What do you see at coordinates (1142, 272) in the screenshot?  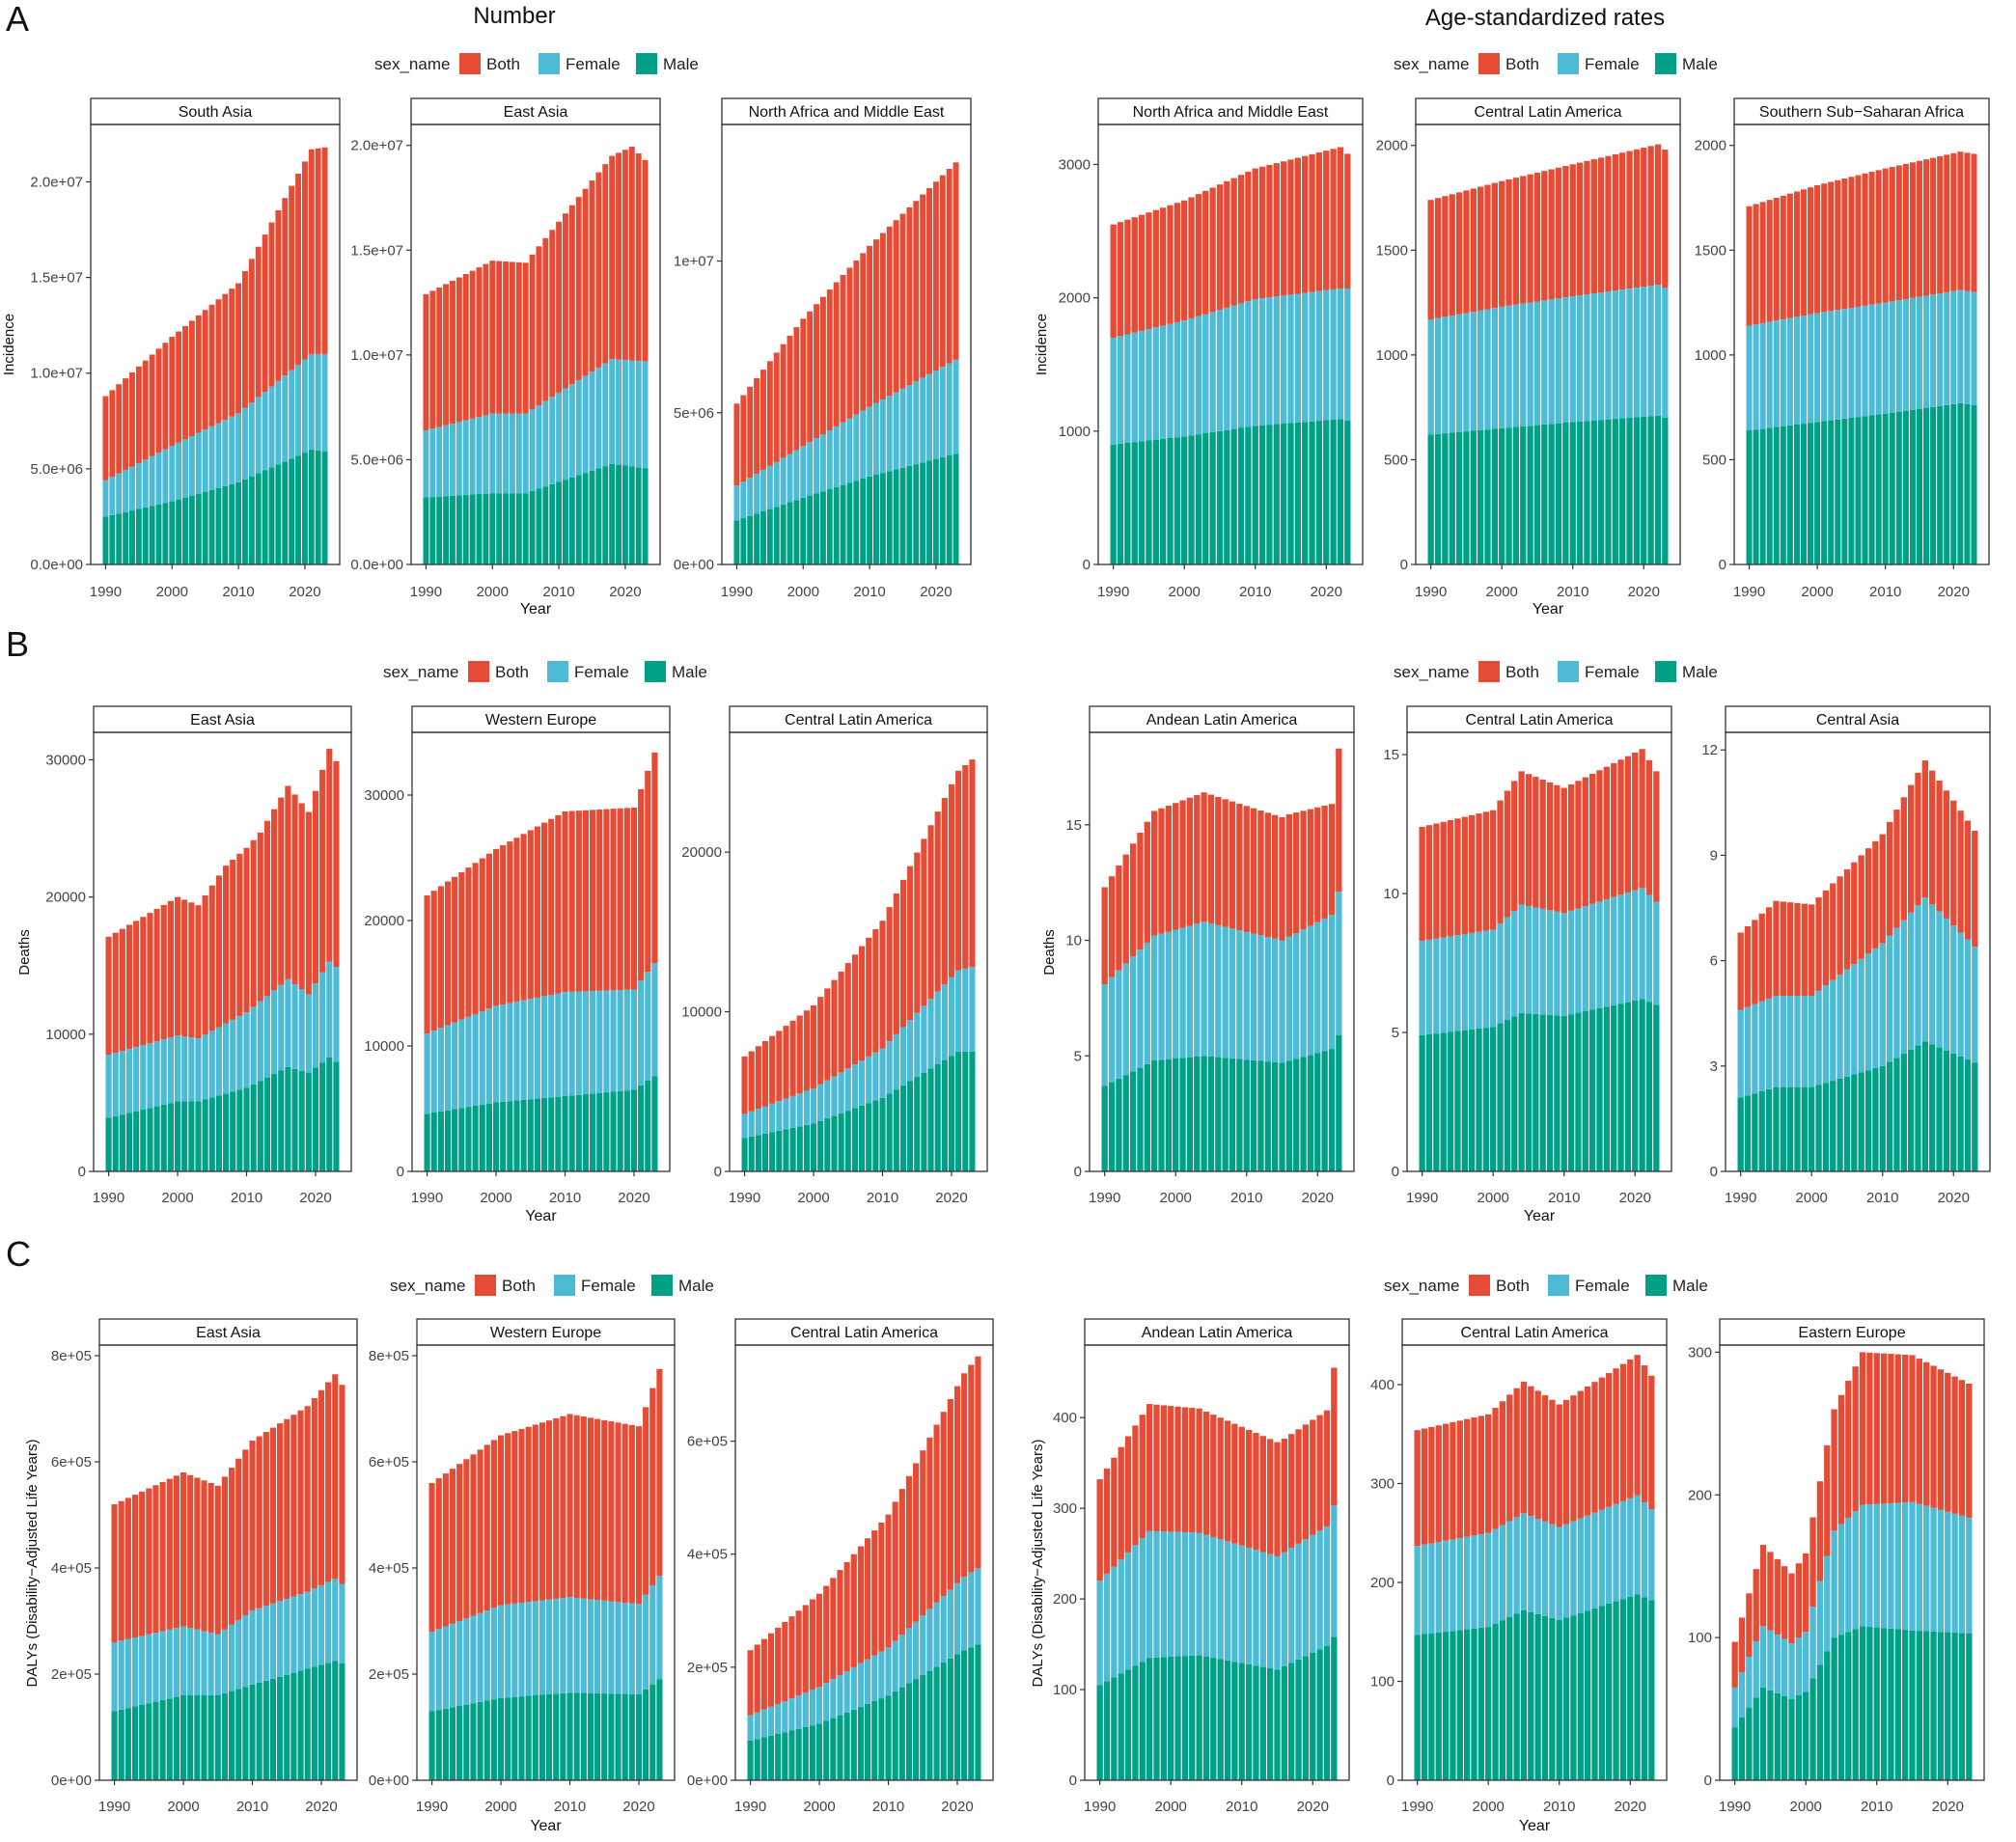 I see `bar-both-1994` at bounding box center [1142, 272].